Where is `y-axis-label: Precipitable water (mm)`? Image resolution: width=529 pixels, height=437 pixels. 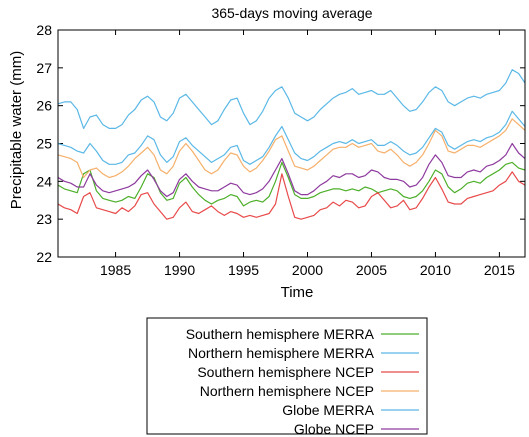
y-axis-label: Precipitable water (mm) is located at coordinates (16, 130).